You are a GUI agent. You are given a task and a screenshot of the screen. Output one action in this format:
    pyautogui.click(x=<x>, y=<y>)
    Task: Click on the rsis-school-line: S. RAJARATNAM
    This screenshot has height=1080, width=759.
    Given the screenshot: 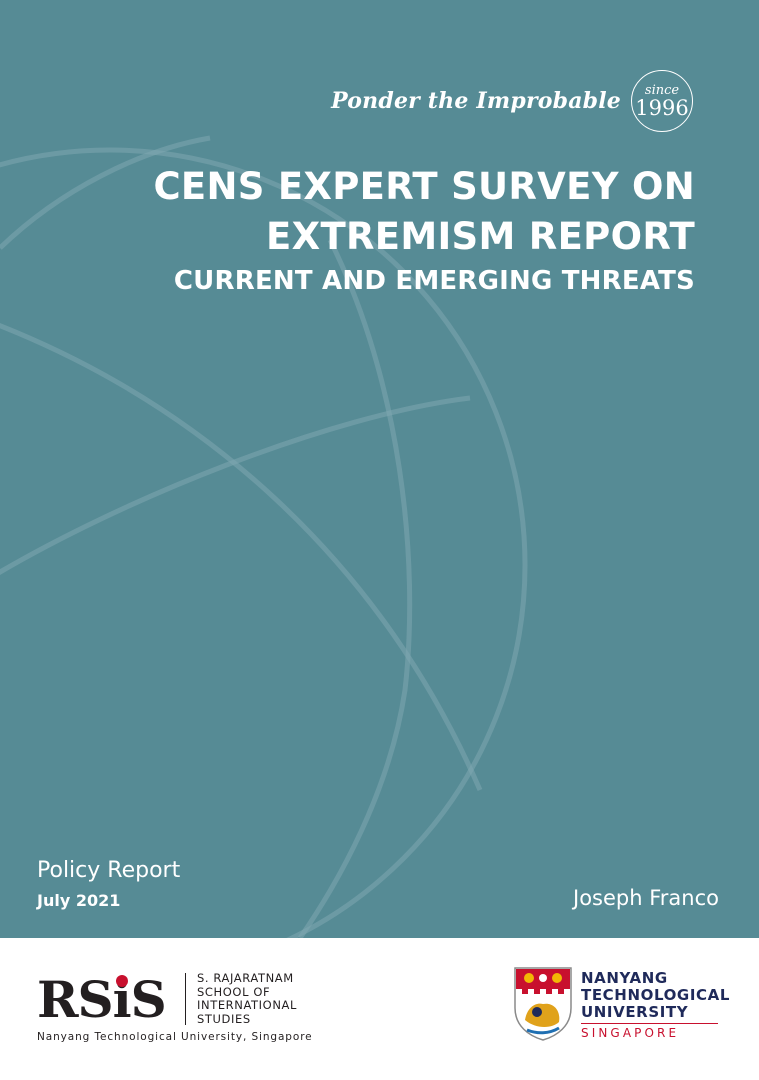 What is the action you would take?
    pyautogui.click(x=245, y=978)
    